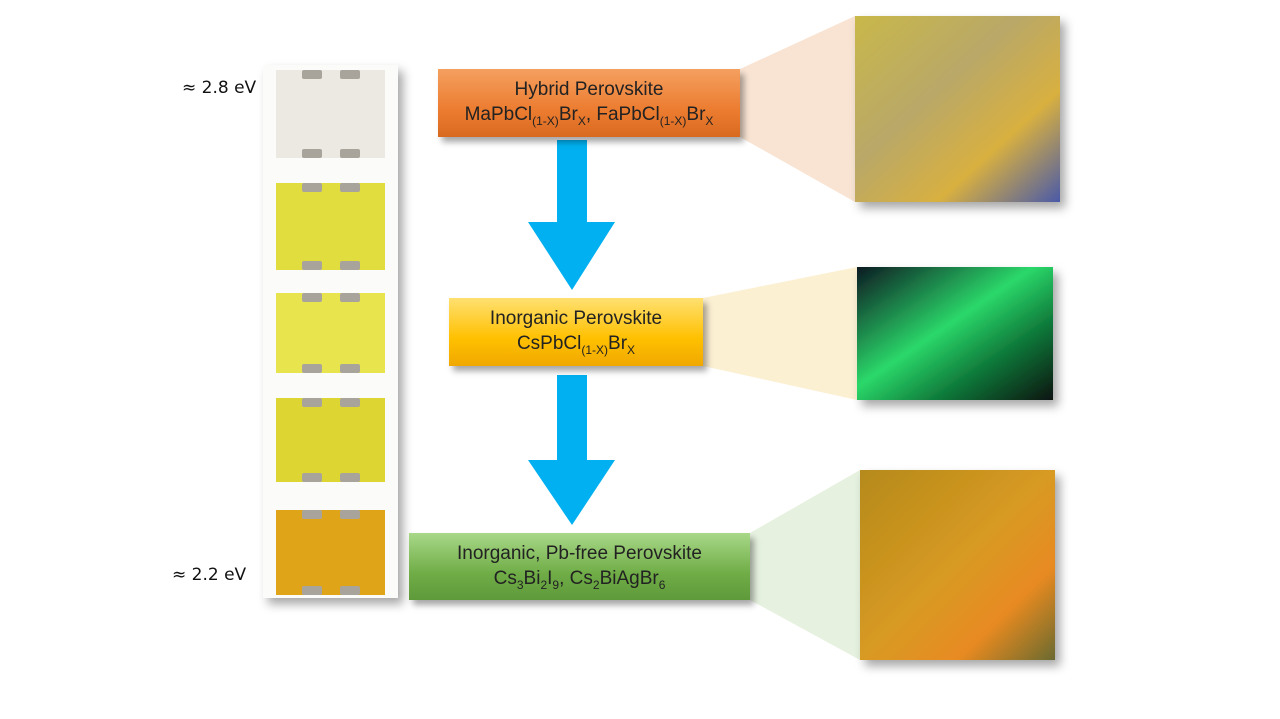 This screenshot has width=1280, height=719. What do you see at coordinates (622, 114) in the screenshot?
I see `formula-text: , FaPbCl` at bounding box center [622, 114].